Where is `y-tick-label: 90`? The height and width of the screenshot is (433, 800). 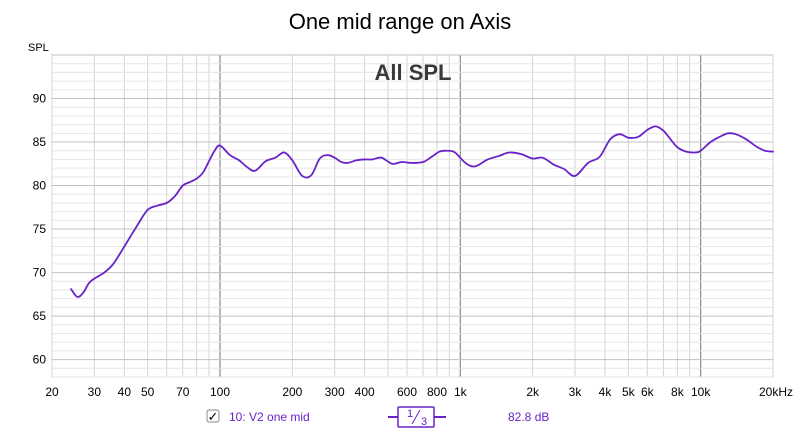
y-tick-label: 90 is located at coordinates (40, 99).